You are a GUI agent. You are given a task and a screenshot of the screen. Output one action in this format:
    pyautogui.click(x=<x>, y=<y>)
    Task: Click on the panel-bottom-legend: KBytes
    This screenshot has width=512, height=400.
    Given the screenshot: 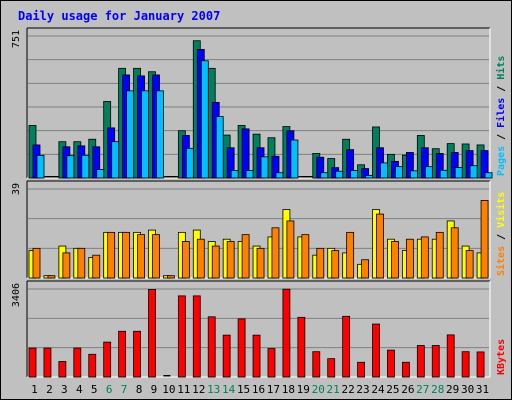 What is the action you would take?
    pyautogui.click(x=501, y=357)
    